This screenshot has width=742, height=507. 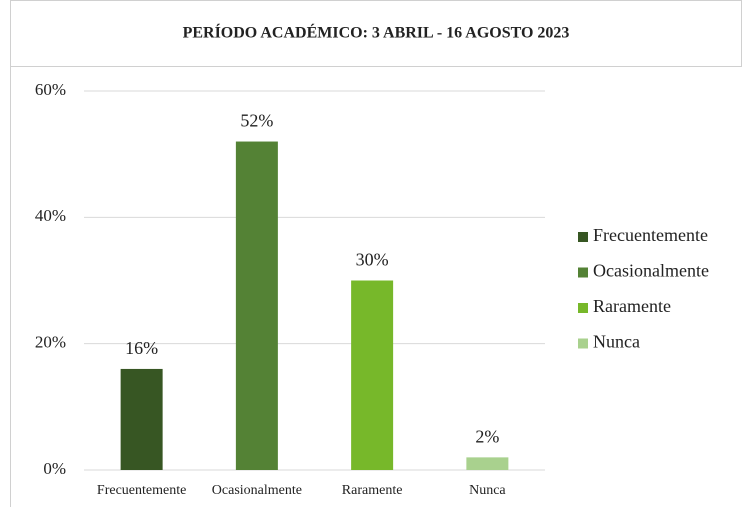 What do you see at coordinates (256, 121) in the screenshot?
I see `data-label: 52%` at bounding box center [256, 121].